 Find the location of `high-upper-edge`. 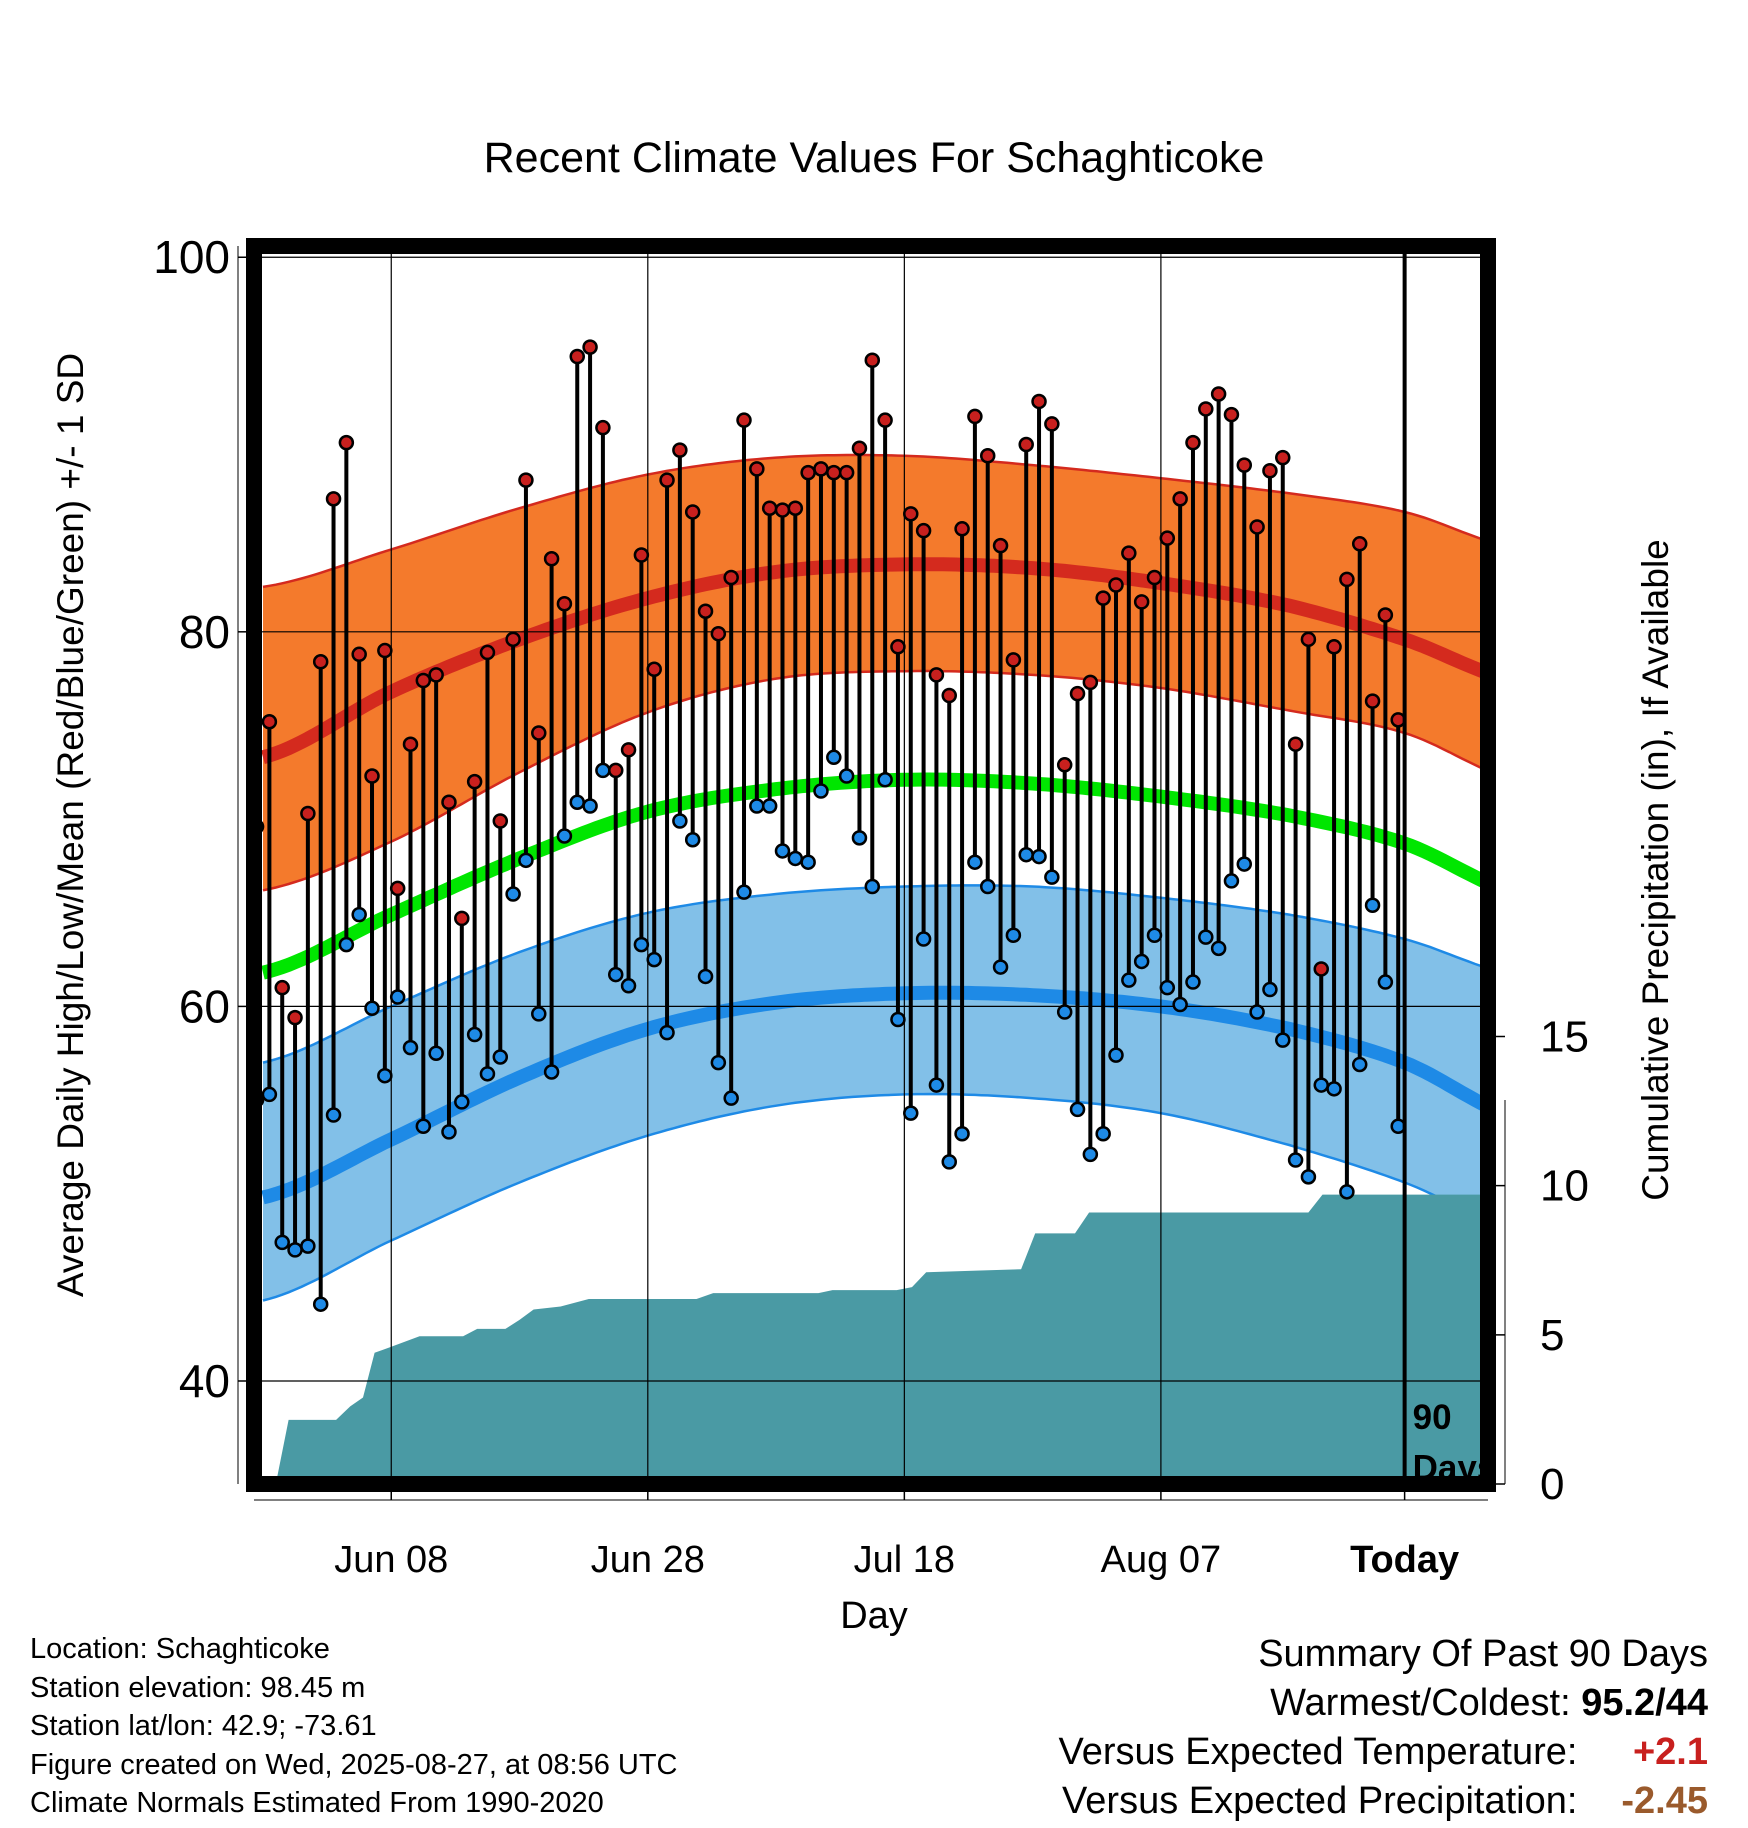

high-upper-edge is located at coordinates (875, 521).